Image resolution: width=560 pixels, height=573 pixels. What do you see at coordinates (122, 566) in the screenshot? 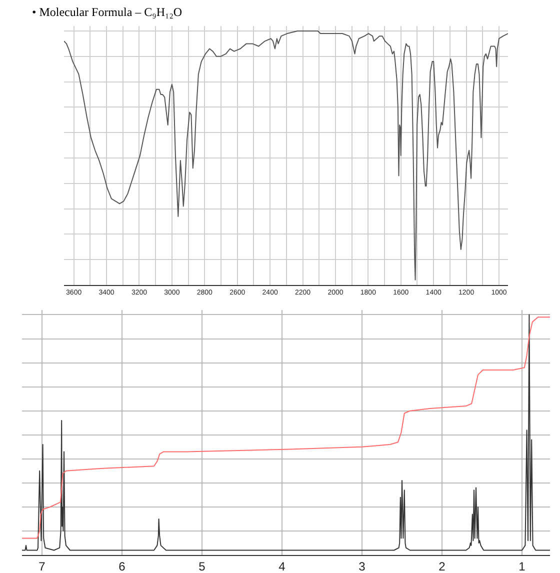
I see `x-tick-label: 6` at bounding box center [122, 566].